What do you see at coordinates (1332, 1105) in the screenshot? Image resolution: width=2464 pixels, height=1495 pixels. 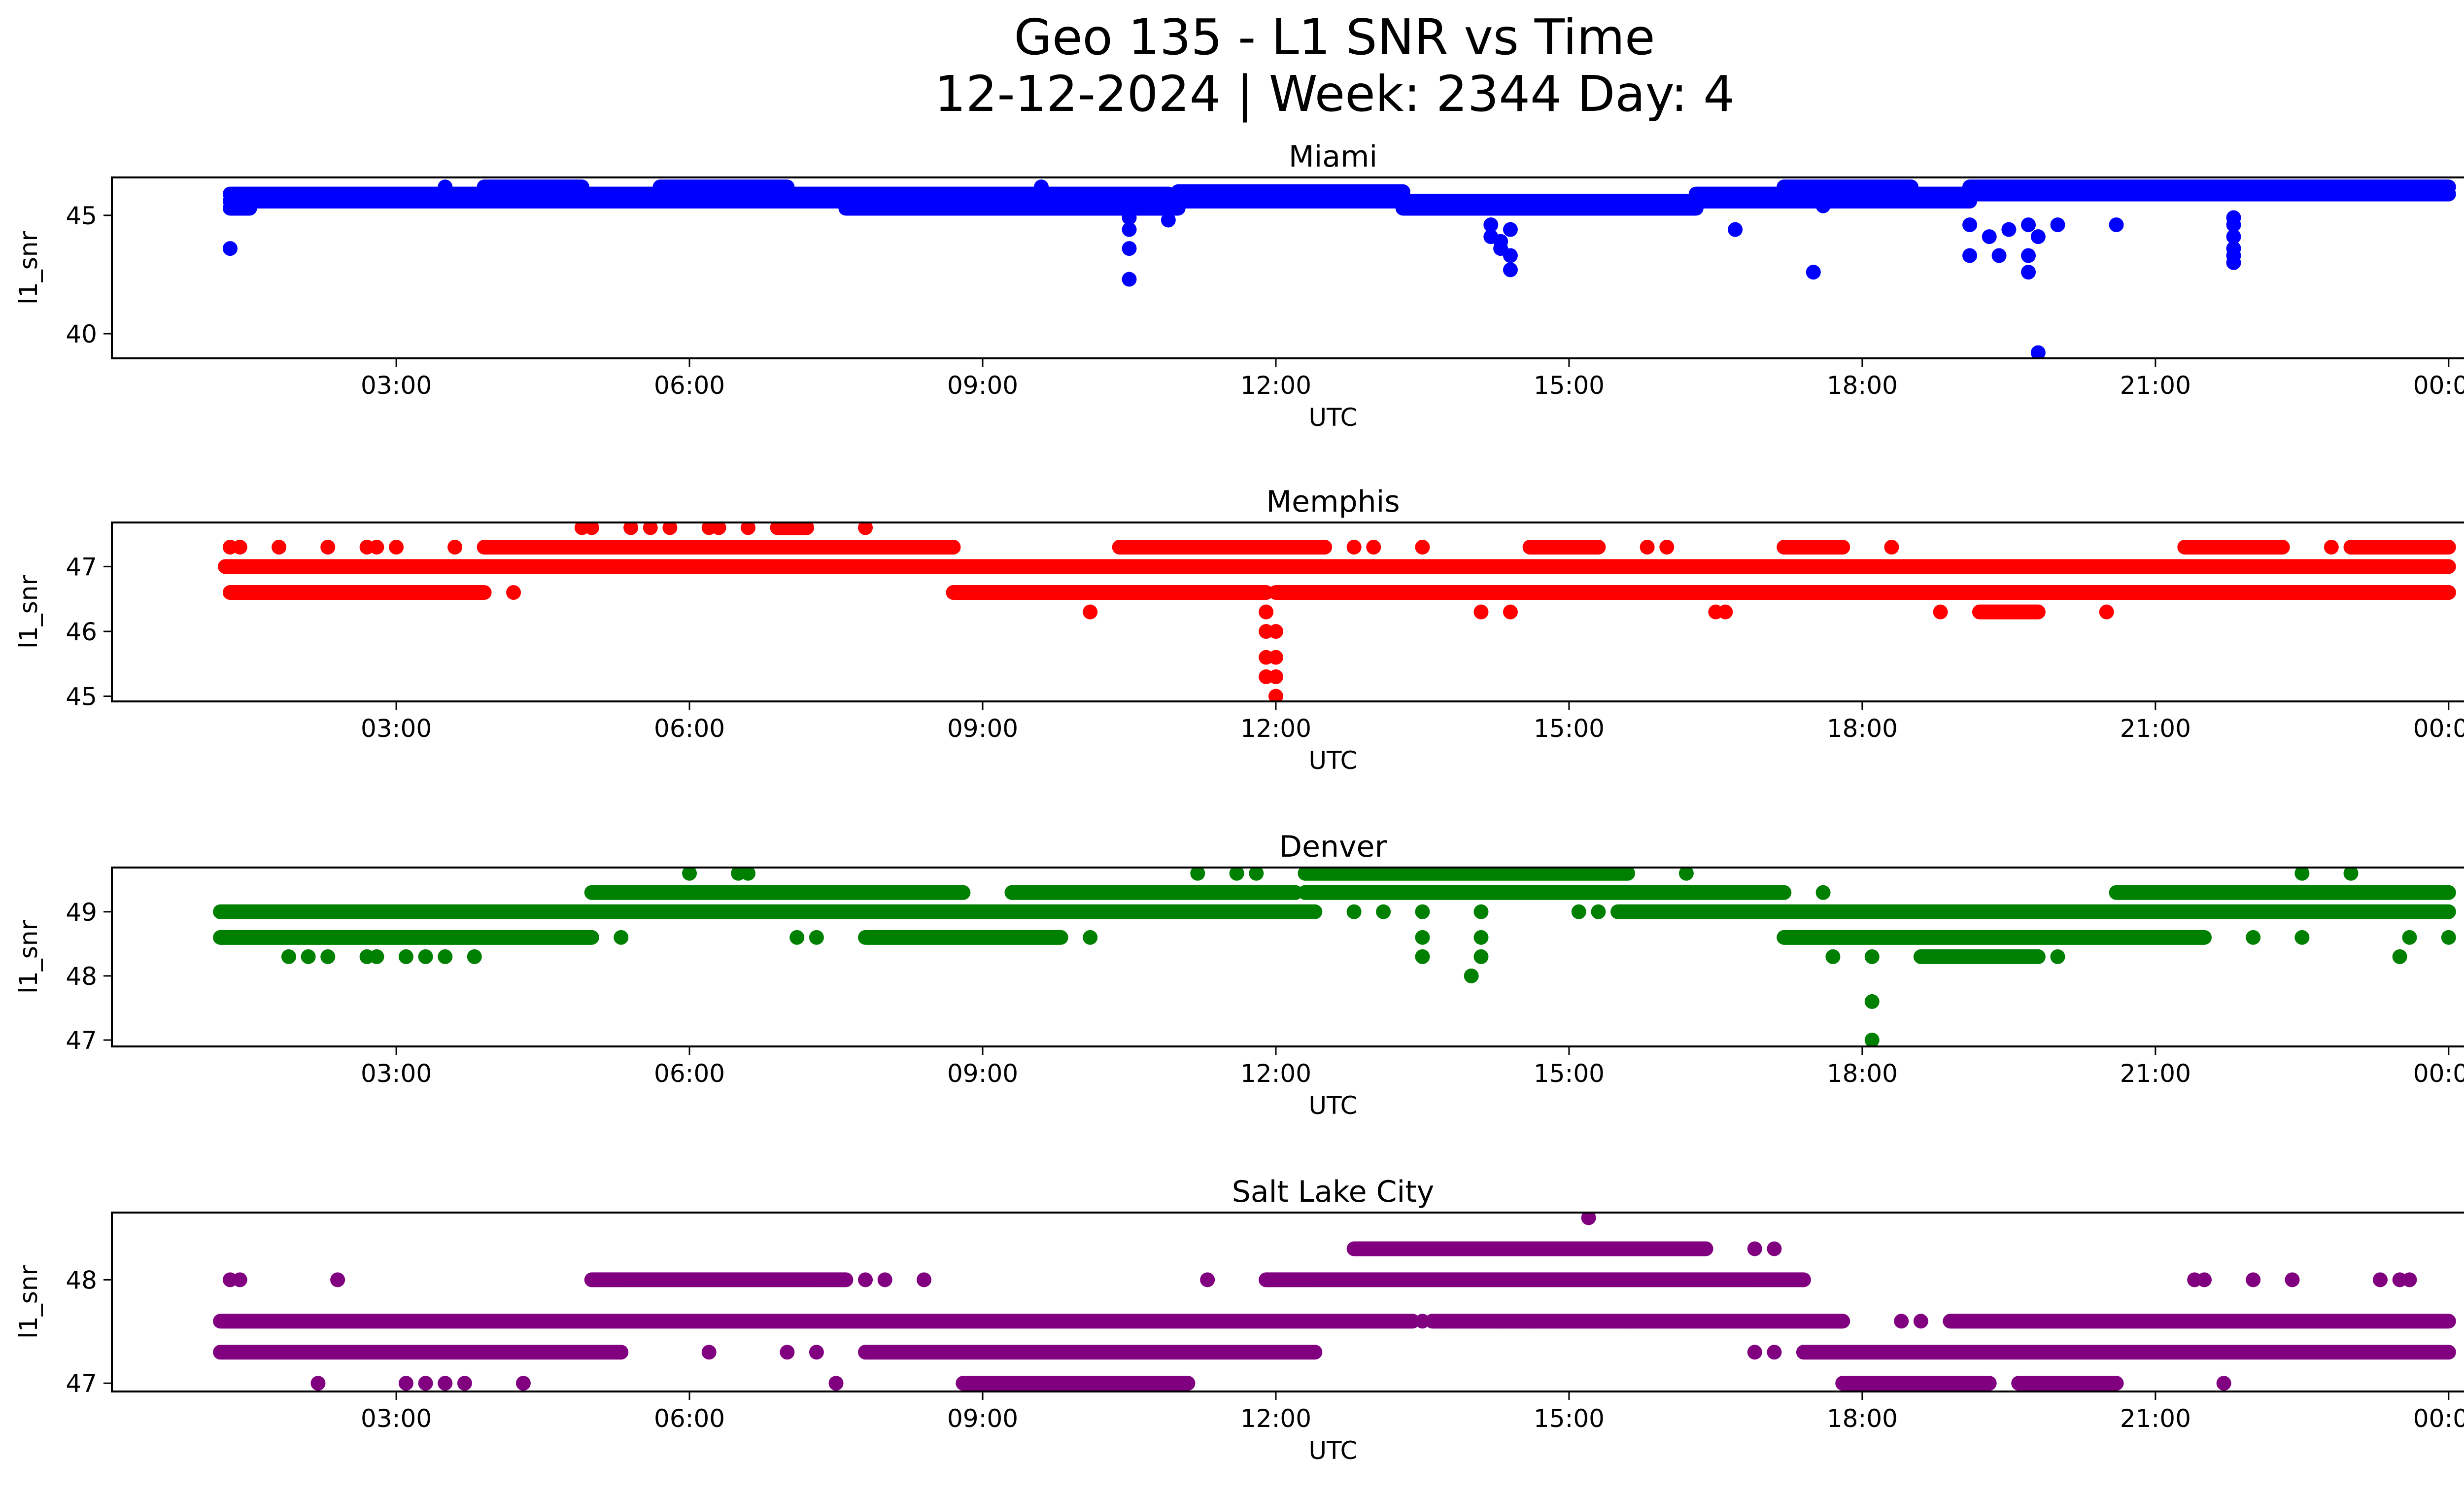 I see `x-axis-label: UTC` at bounding box center [1332, 1105].